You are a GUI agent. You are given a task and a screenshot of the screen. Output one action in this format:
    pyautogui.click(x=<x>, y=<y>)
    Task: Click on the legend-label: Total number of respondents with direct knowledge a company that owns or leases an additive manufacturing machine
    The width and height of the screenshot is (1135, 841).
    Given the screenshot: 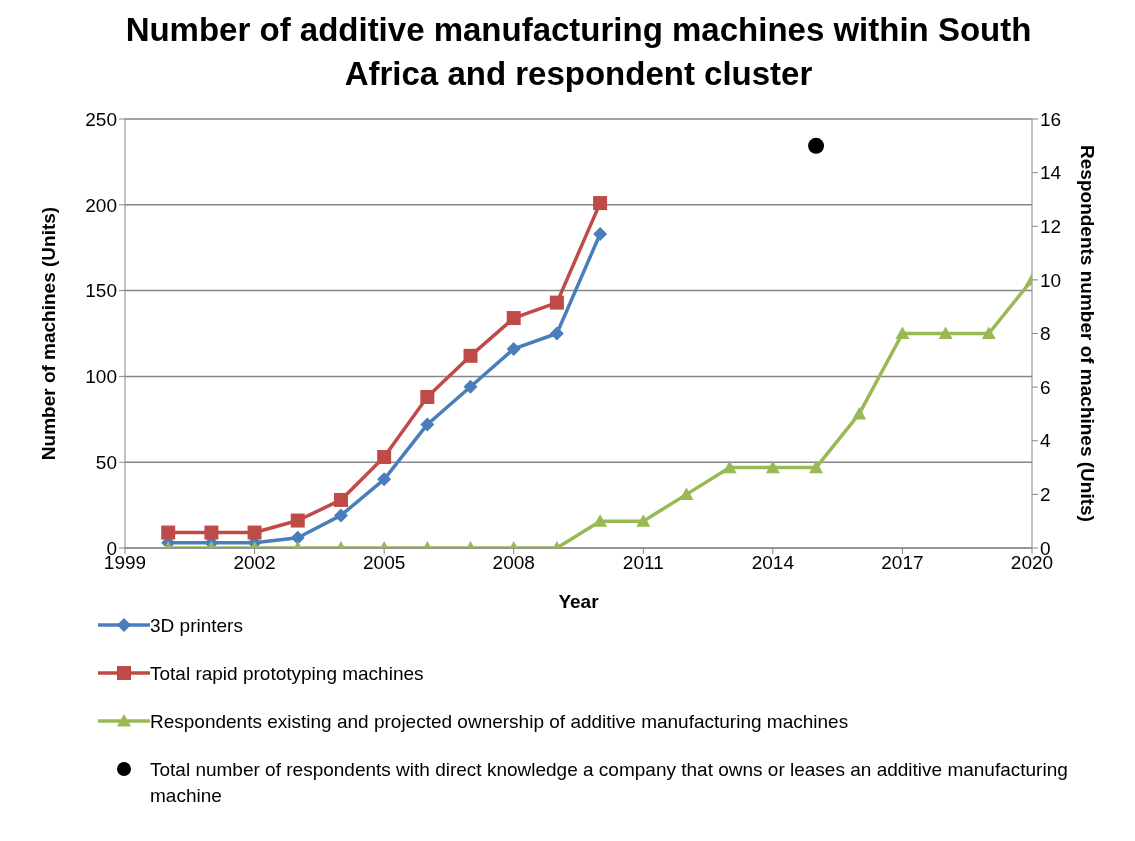 What is the action you would take?
    pyautogui.click(x=609, y=783)
    